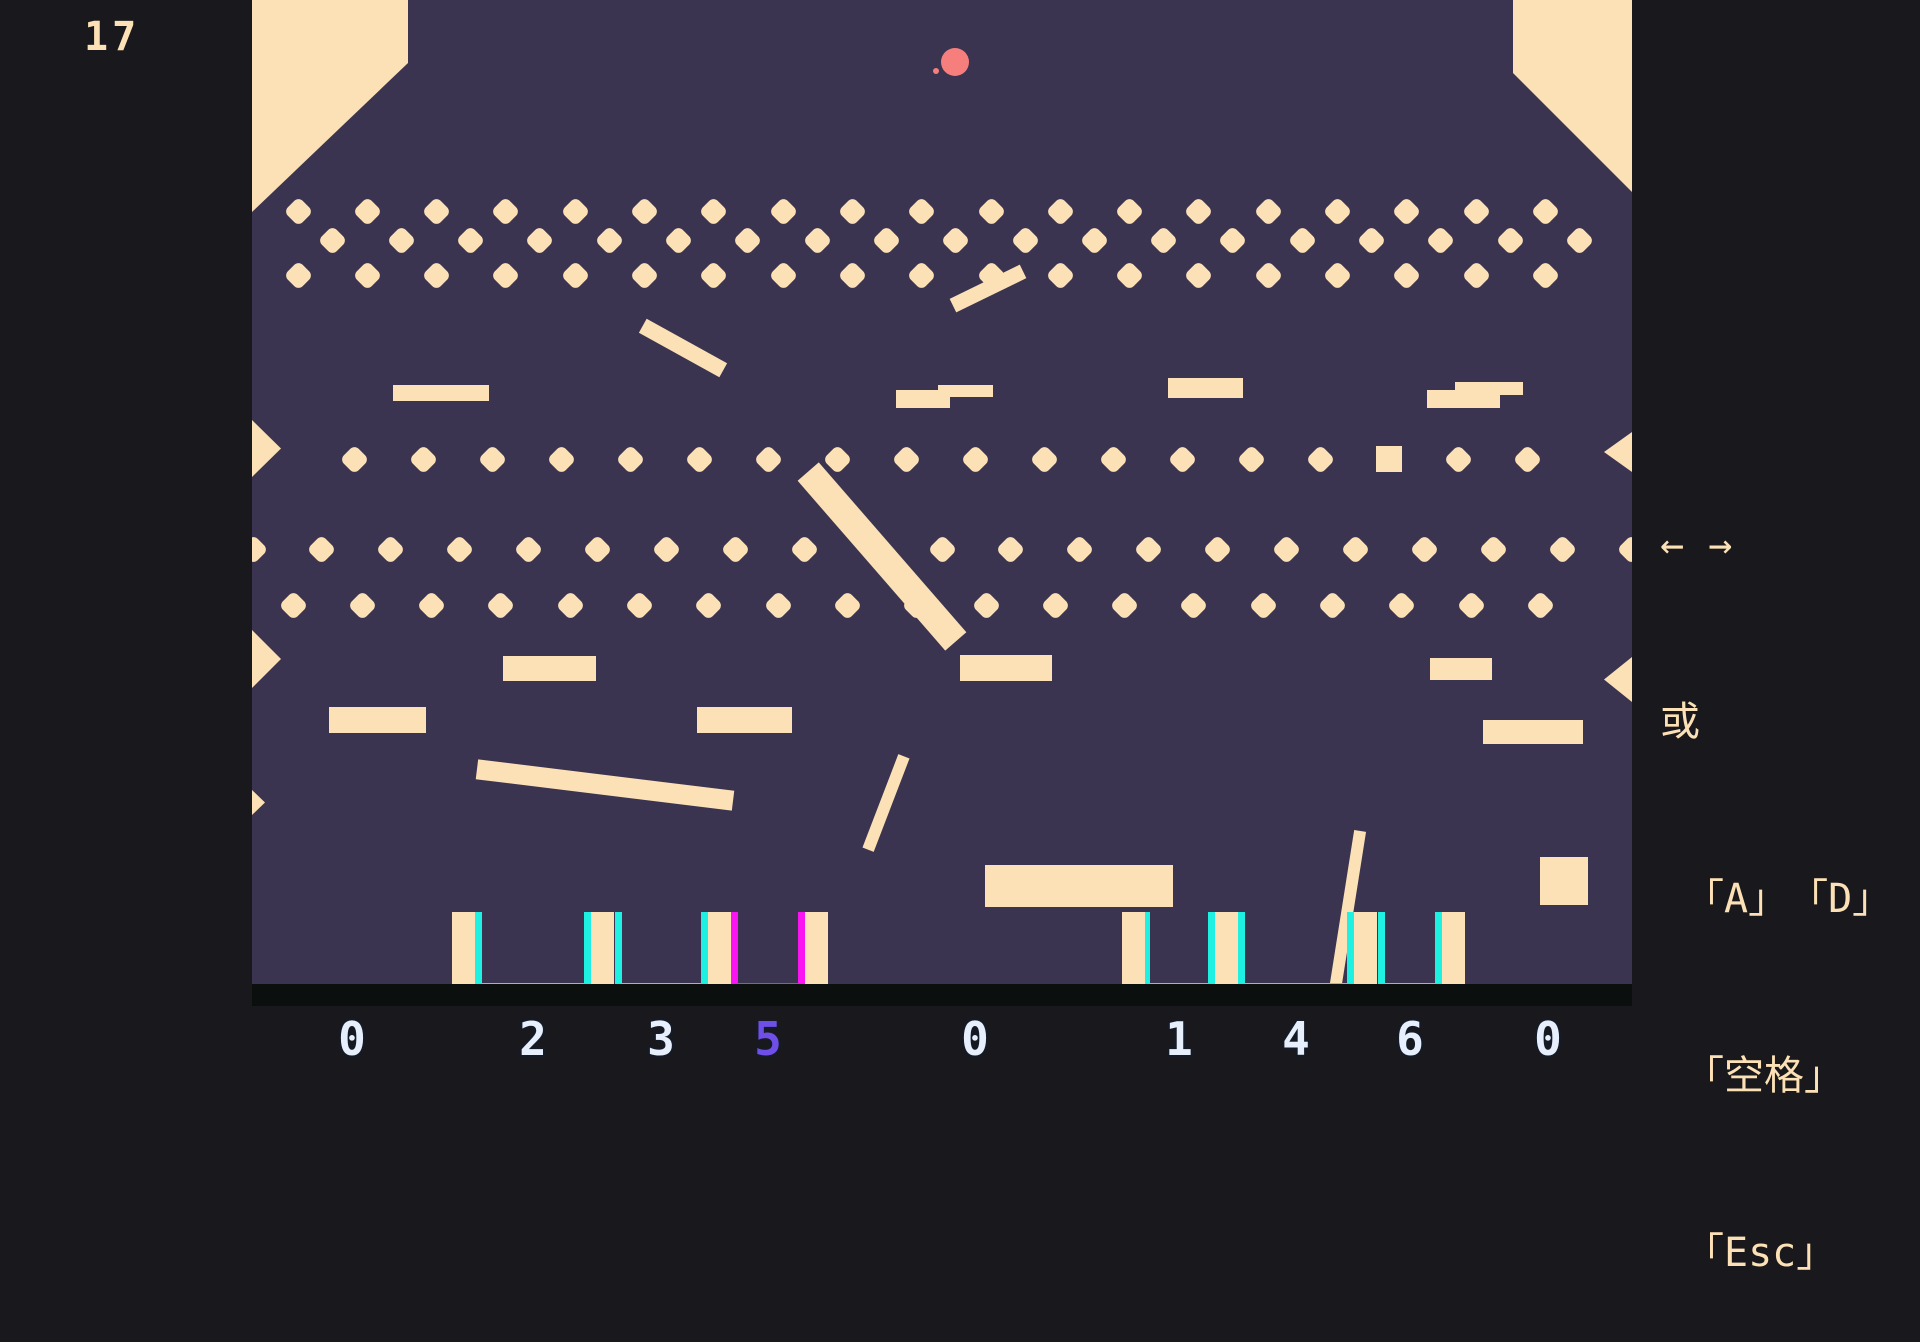 The width and height of the screenshot is (1920, 1342). I want to click on score-value: 17, so click(112, 37).